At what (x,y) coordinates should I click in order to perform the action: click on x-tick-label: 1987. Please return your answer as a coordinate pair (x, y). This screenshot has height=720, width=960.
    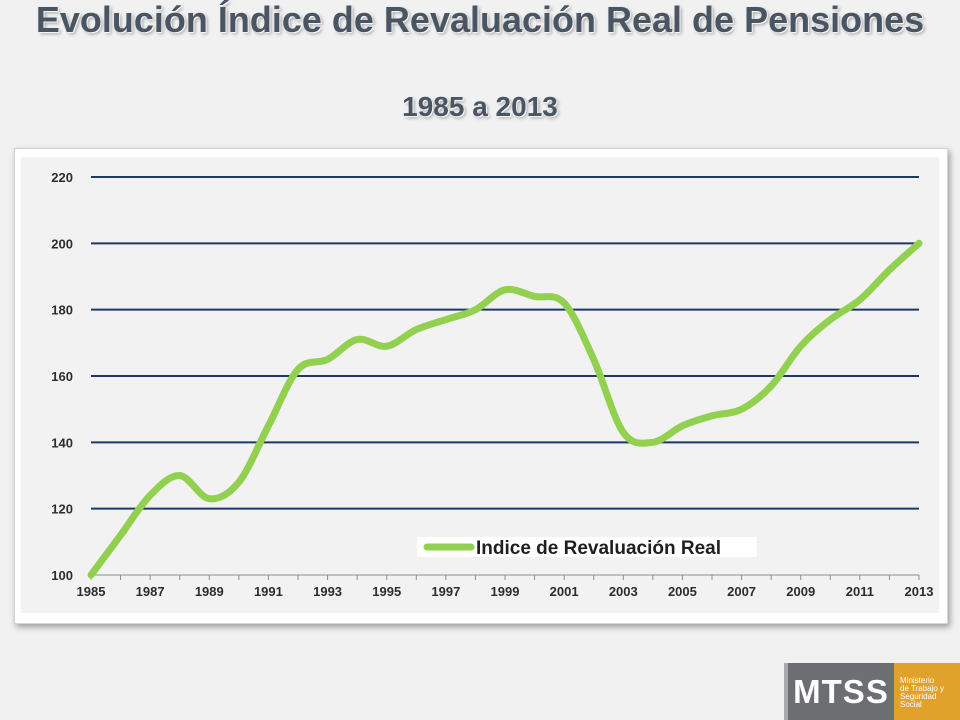
    Looking at the image, I should click on (150, 591).